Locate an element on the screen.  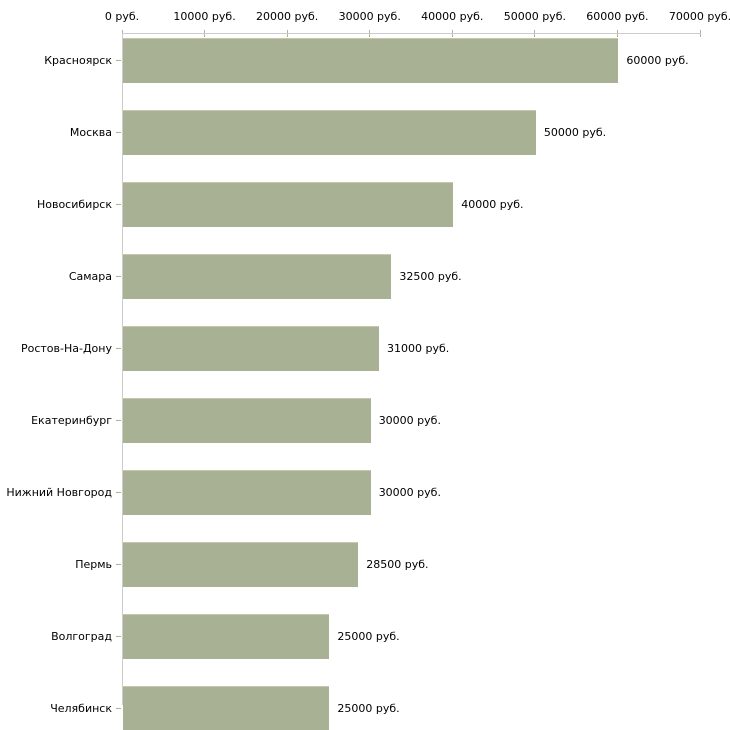
y-axis-line is located at coordinates (122, 369).